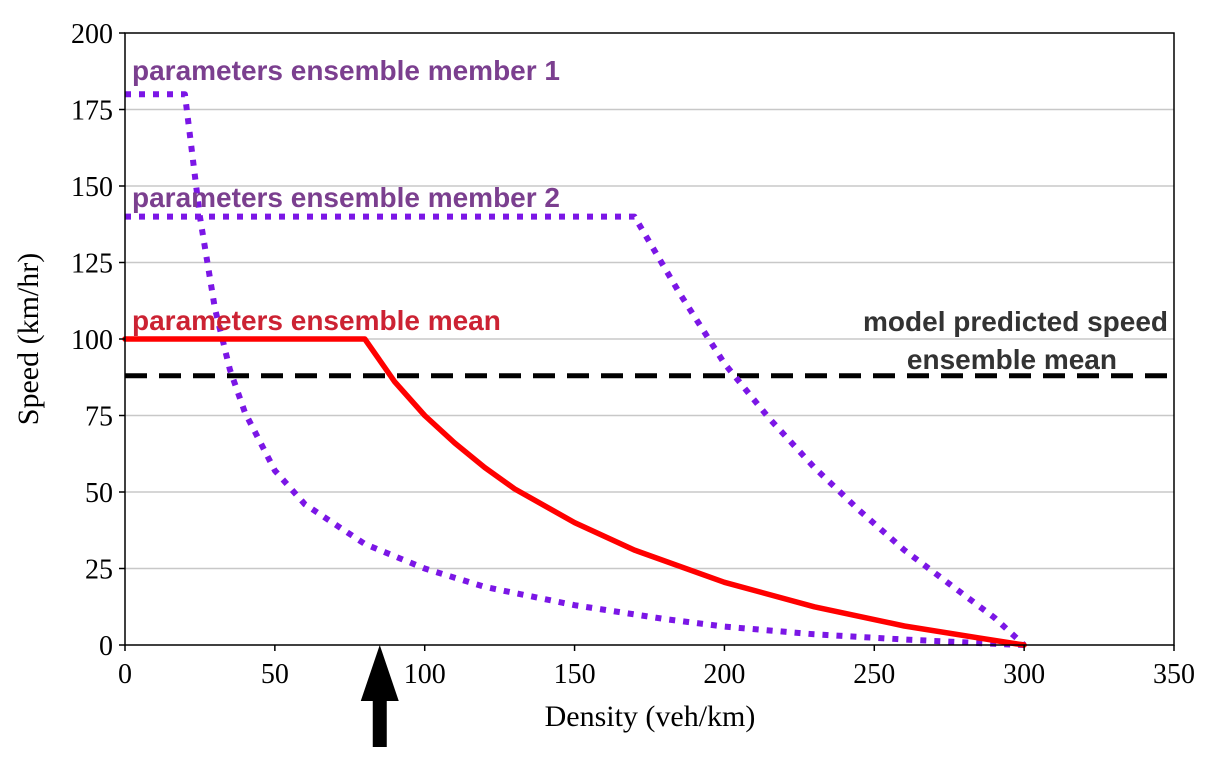  I want to click on y-axis-title: Speed (km/hr), so click(28, 339).